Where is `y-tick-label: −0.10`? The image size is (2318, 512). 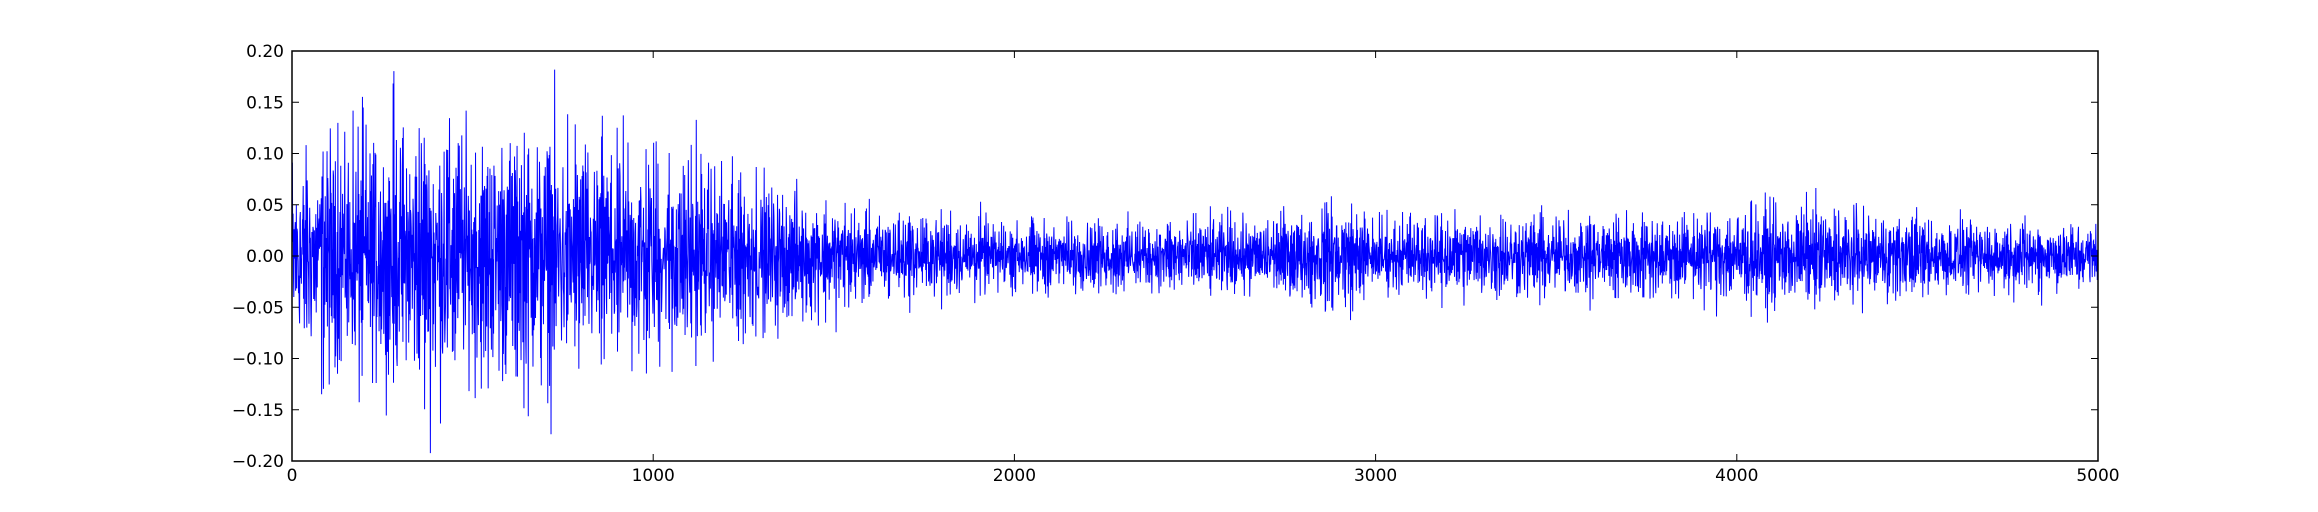
y-tick-label: −0.10 is located at coordinates (258, 360).